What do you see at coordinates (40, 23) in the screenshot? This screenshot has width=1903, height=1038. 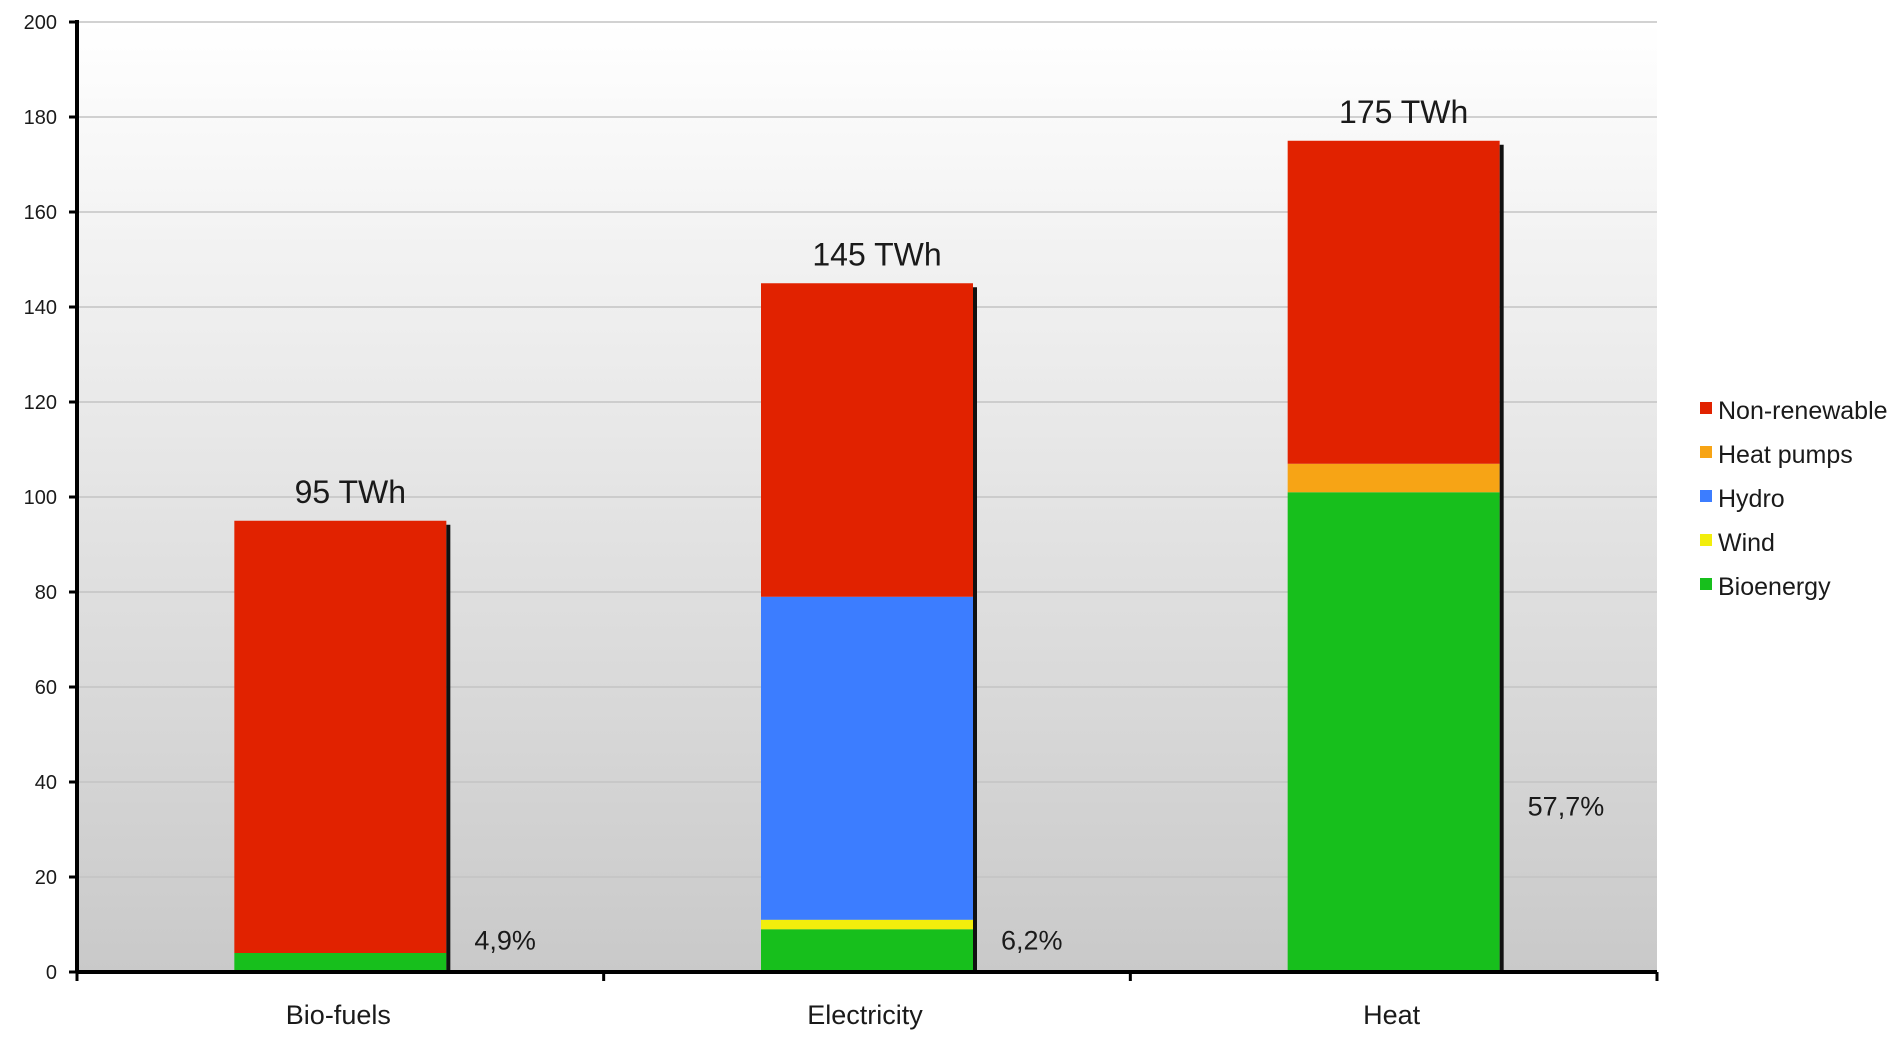 I see `y-tick-label: 200` at bounding box center [40, 23].